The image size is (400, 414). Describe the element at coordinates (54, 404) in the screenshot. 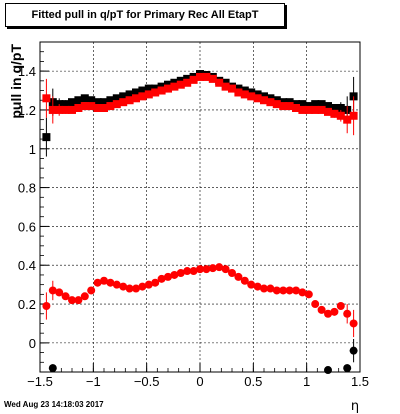

I see `footer-timestamp: Wed Aug 23 14:18:03 2017` at that location.